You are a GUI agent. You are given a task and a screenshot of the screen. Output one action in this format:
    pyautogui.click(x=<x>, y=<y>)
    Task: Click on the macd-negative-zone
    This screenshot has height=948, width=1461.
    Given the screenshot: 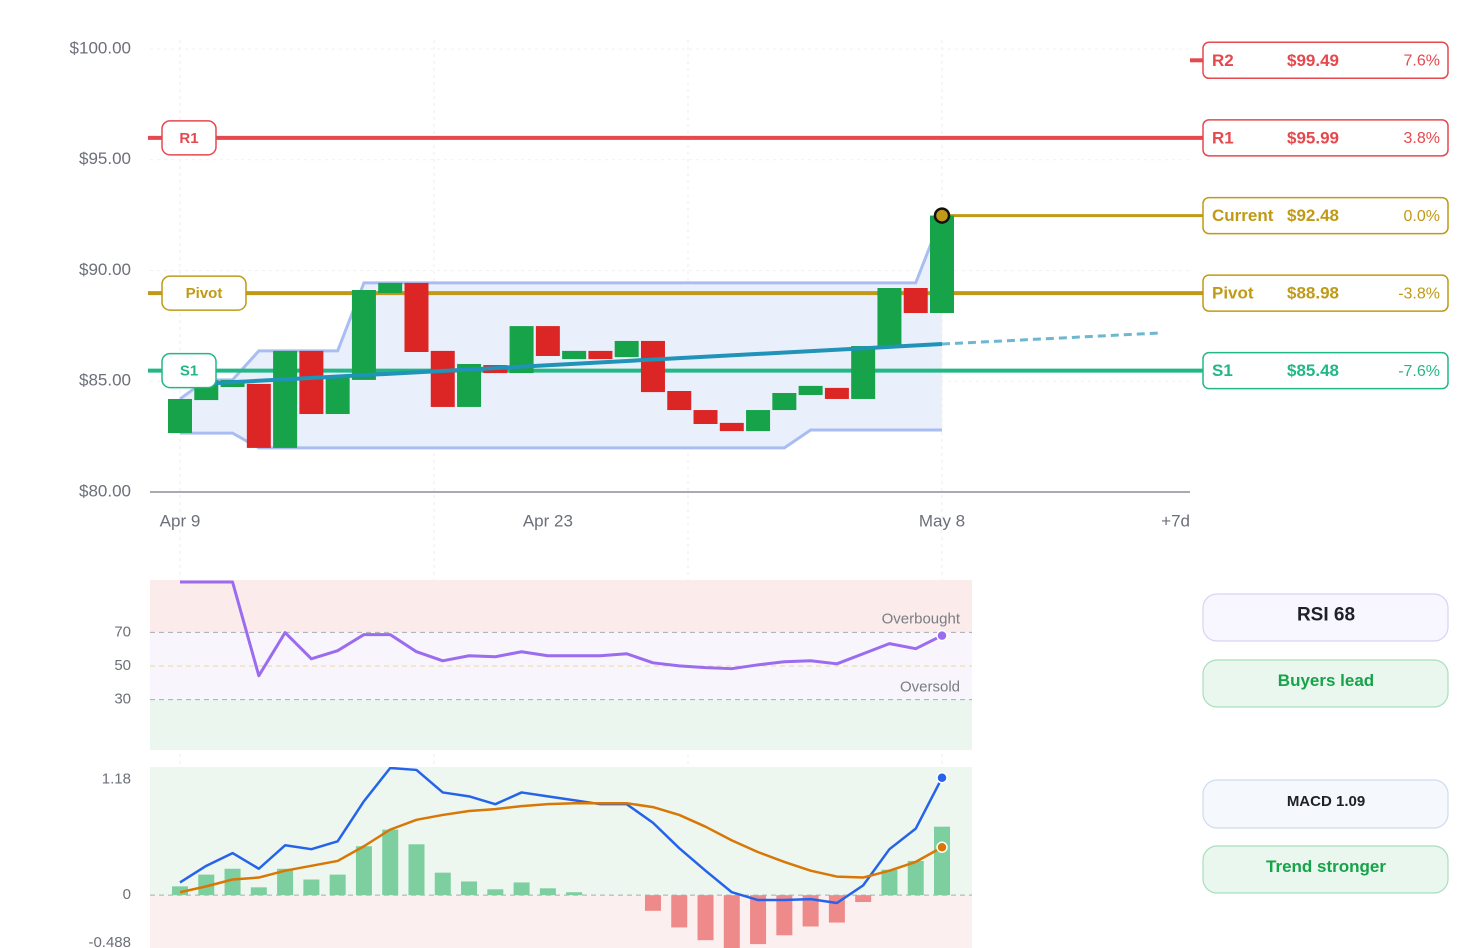 What is the action you would take?
    pyautogui.click(x=561, y=921)
    